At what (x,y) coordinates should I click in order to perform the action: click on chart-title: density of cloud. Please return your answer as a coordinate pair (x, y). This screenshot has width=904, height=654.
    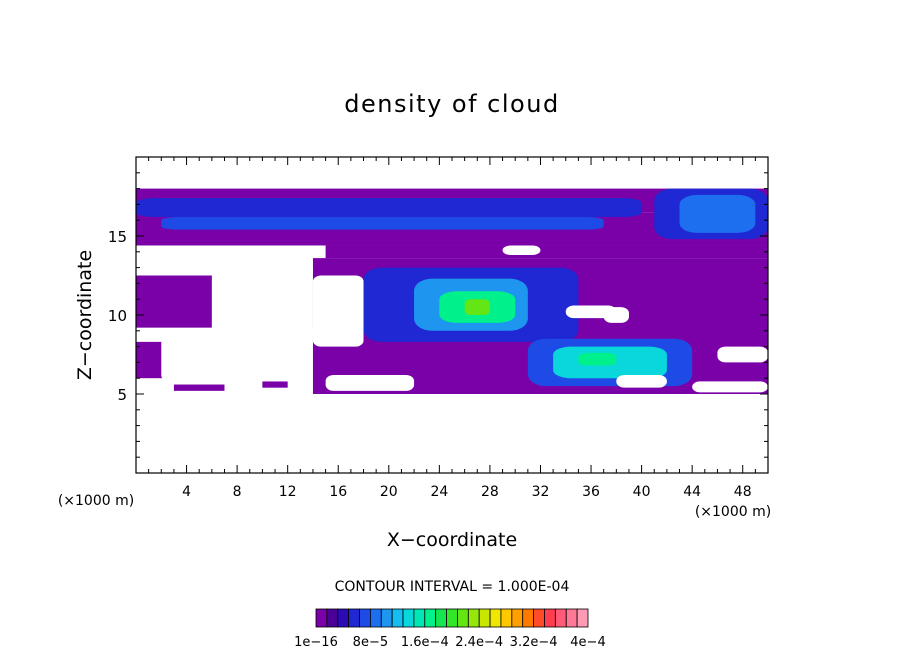
    Looking at the image, I should click on (451, 104).